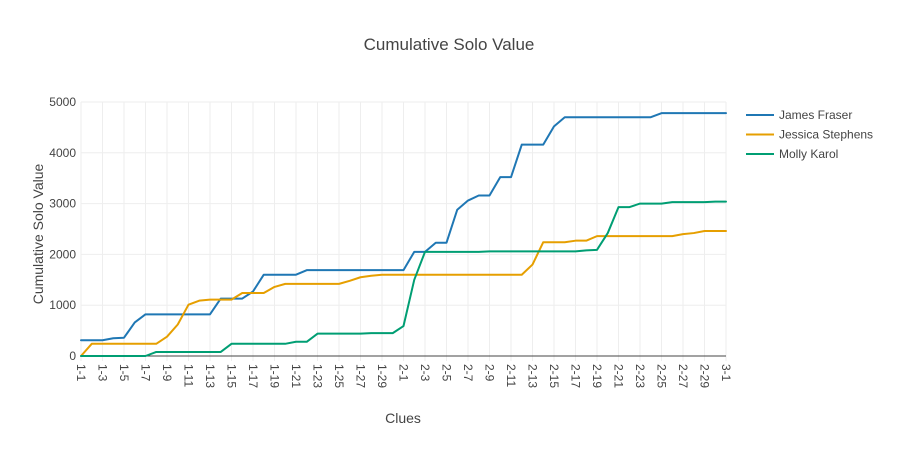 The height and width of the screenshot is (455, 900). What do you see at coordinates (533, 376) in the screenshot?
I see `x-tick-label: 2-13` at bounding box center [533, 376].